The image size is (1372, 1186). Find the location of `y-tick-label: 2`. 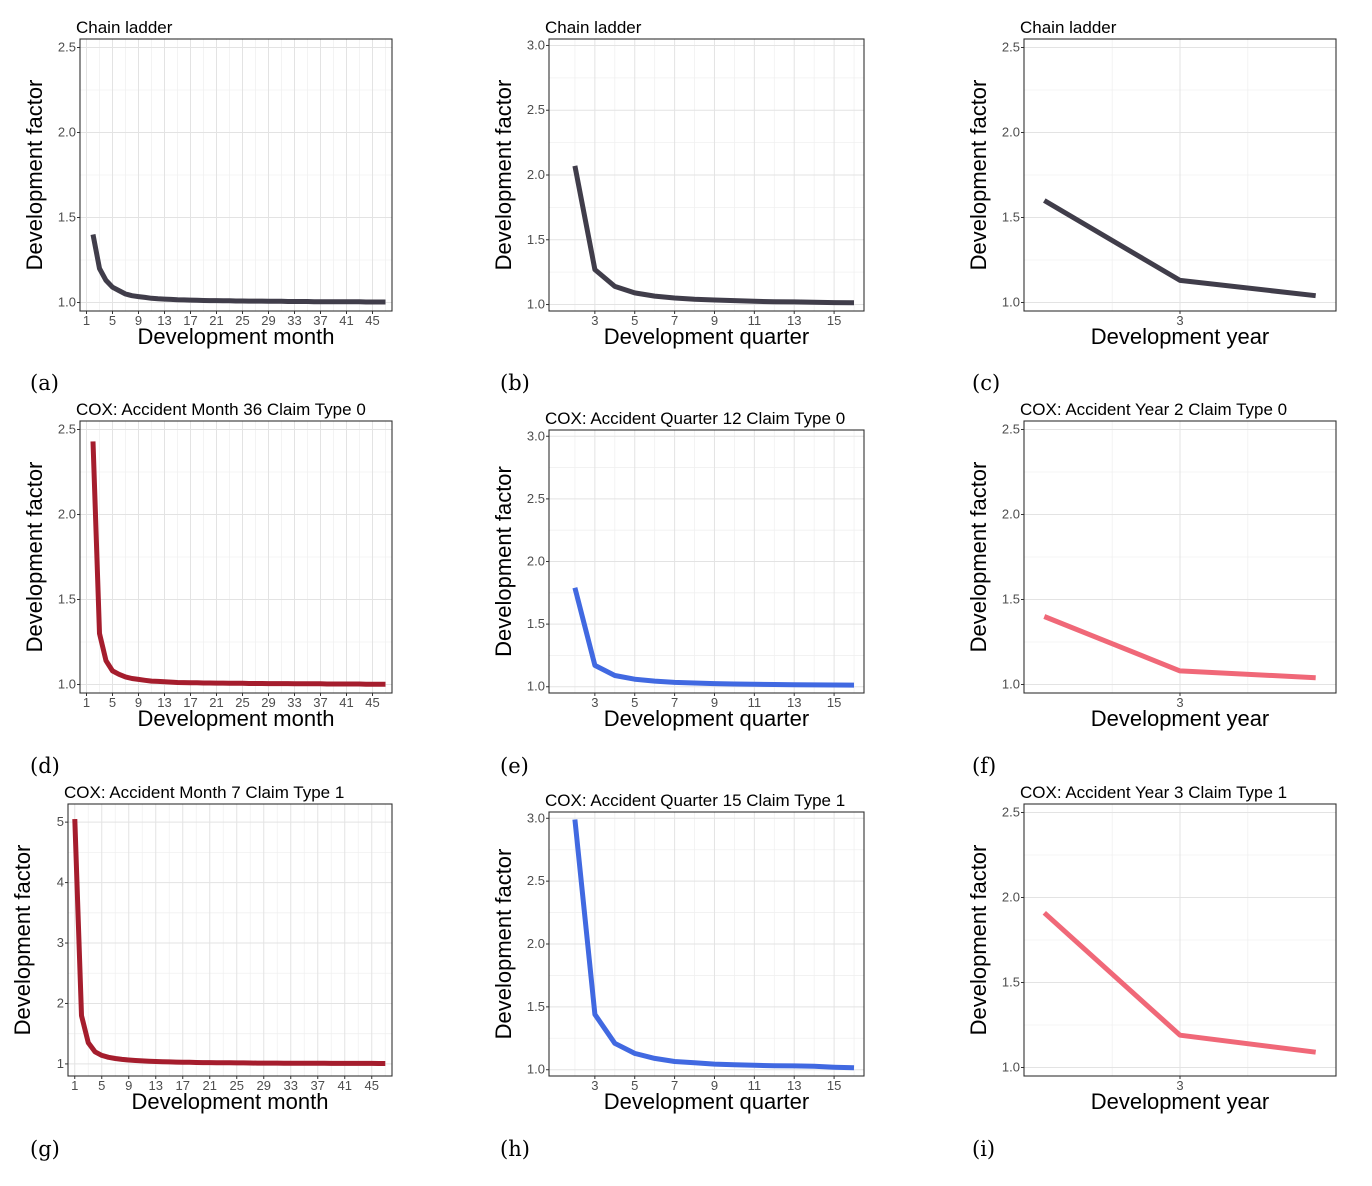

y-tick-label: 2 is located at coordinates (60, 1002).